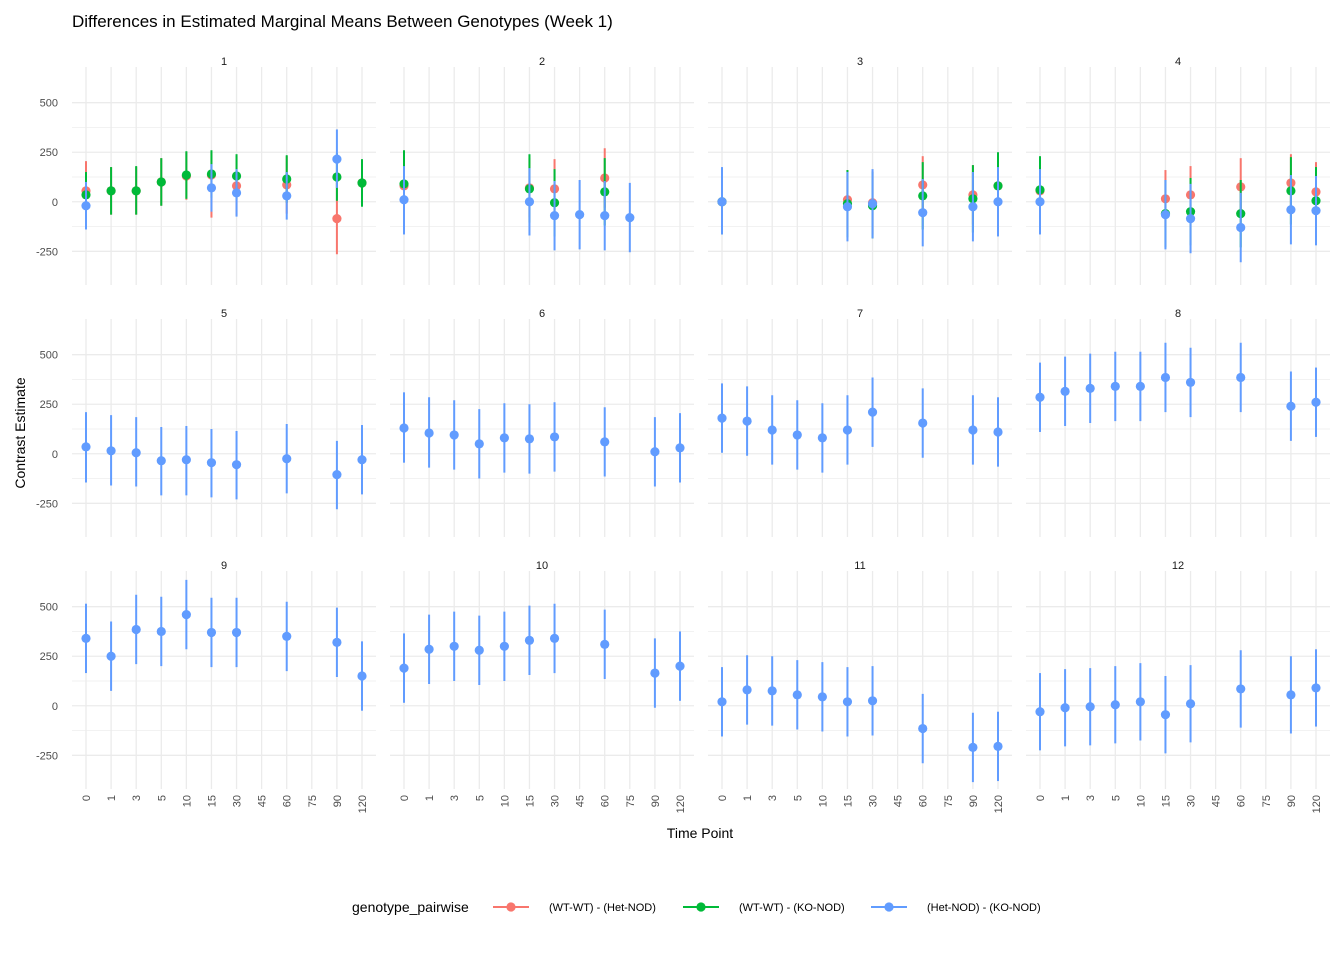  I want to click on facet-panel-9: 9 -250 0 250 500 0 1 3 5 10 15 30 45 60 75 90 120, so click(206, 686).